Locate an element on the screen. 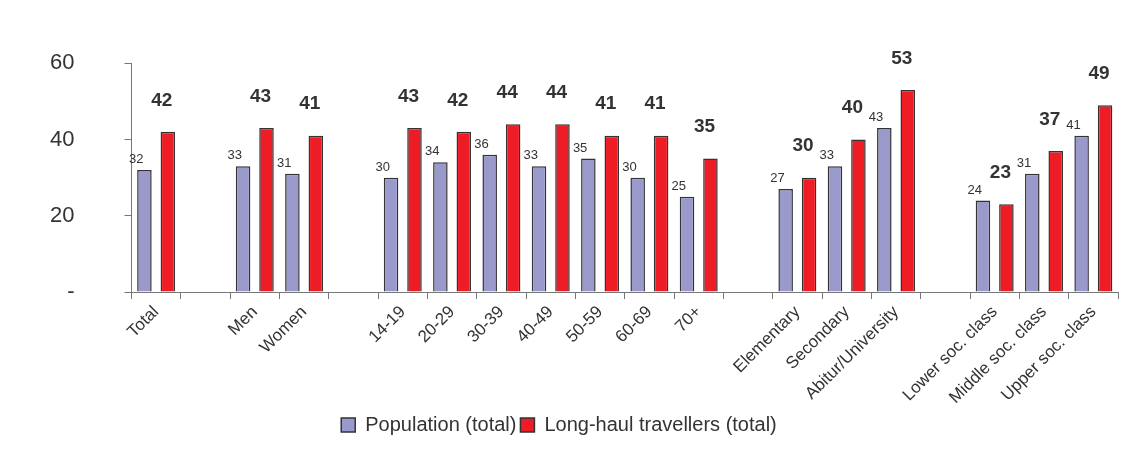  data-label: 27 is located at coordinates (777, 178).